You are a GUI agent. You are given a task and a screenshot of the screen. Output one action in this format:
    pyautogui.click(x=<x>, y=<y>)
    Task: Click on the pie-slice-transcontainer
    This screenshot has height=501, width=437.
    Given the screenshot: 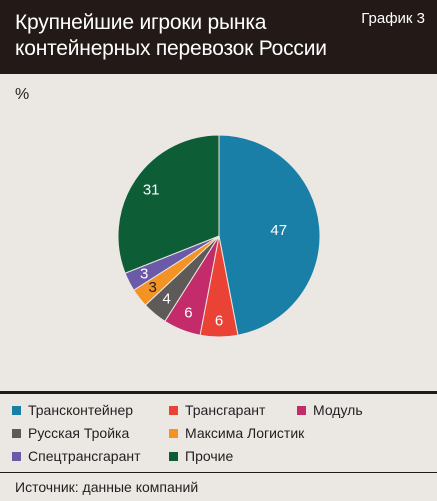 What is the action you would take?
    pyautogui.click(x=269, y=235)
    